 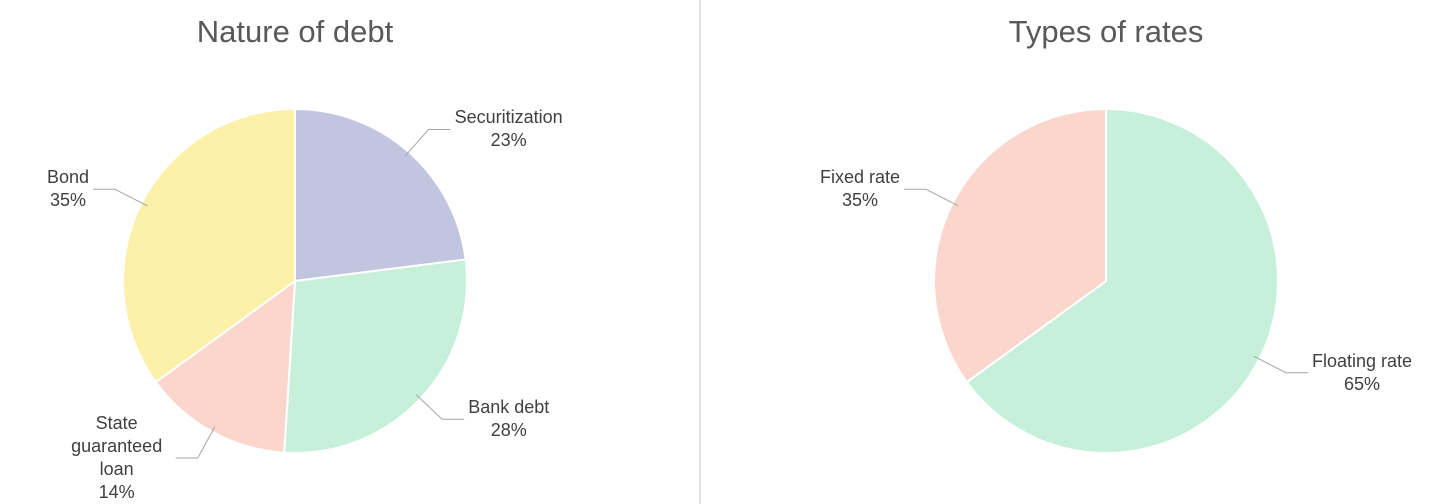 What do you see at coordinates (68, 177) in the screenshot?
I see `category-label: Bond` at bounding box center [68, 177].